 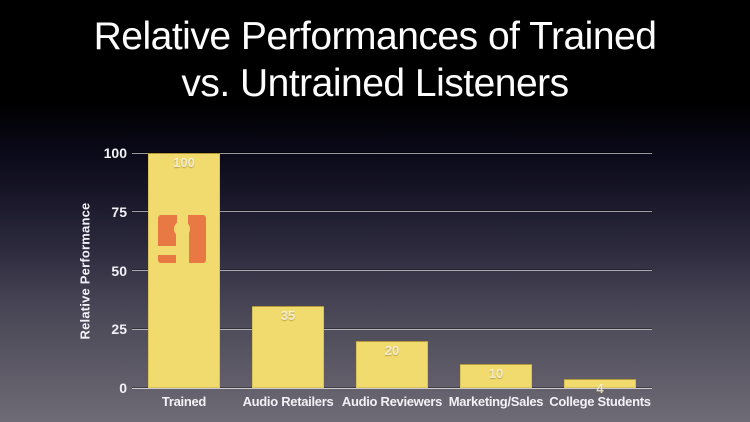 What do you see at coordinates (119, 211) in the screenshot?
I see `y-tick-label-75: 75` at bounding box center [119, 211].